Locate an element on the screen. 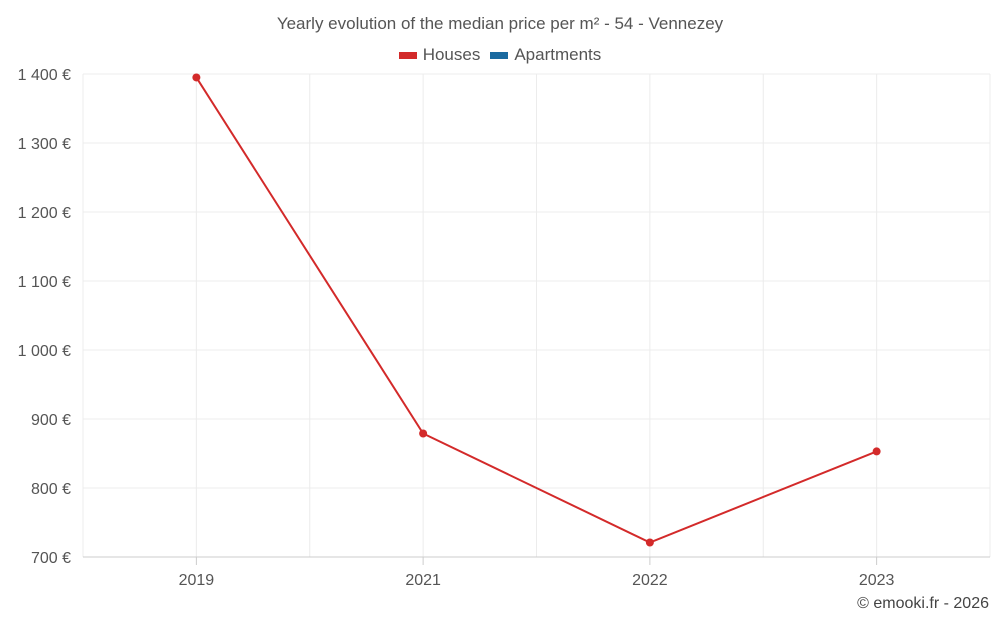 The image size is (1000, 625). credit-text: © emooki.fr - 2026 is located at coordinates (923, 603).